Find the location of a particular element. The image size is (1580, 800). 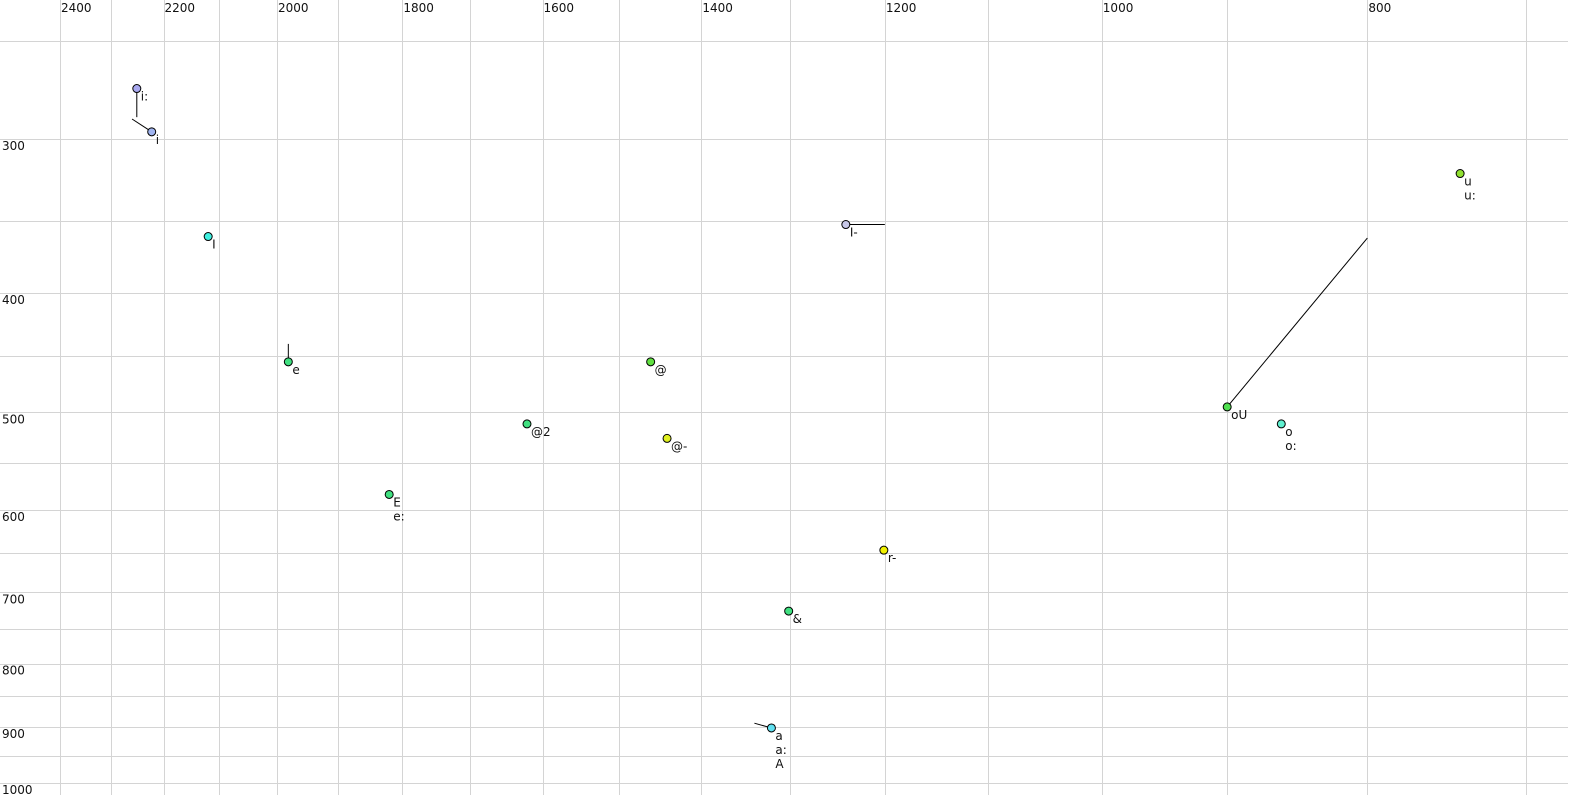

vowel-point: aa:A is located at coordinates (770, 746).